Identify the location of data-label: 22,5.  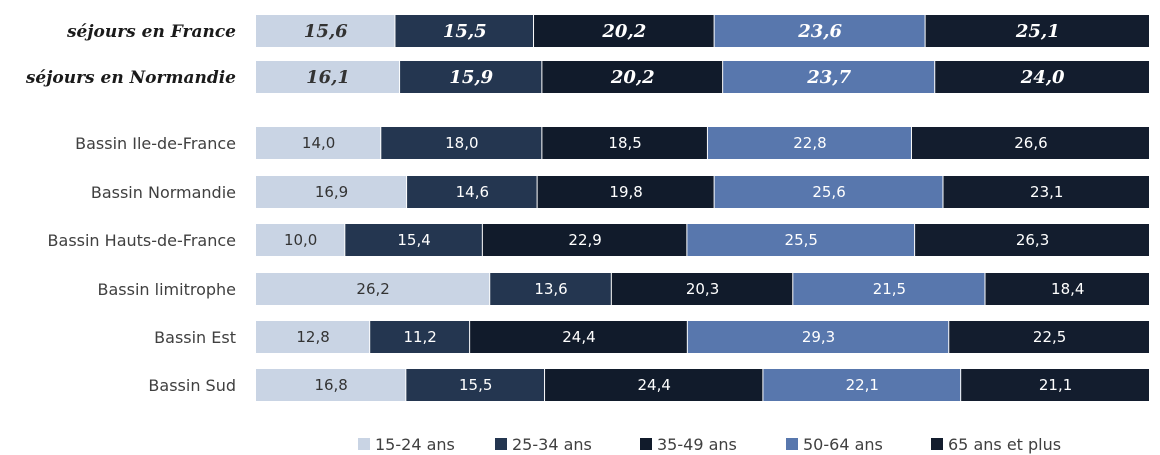
(1049, 337).